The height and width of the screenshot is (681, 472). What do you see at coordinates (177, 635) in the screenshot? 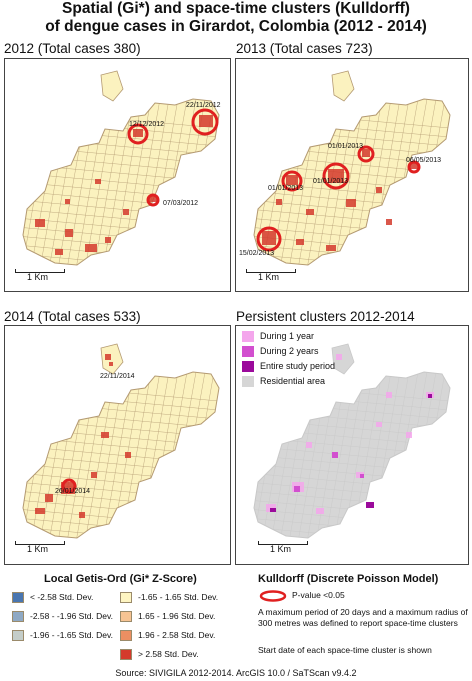
I see `gi-legend-label: 1.96 - 2.58 Std. Dev.` at bounding box center [177, 635].